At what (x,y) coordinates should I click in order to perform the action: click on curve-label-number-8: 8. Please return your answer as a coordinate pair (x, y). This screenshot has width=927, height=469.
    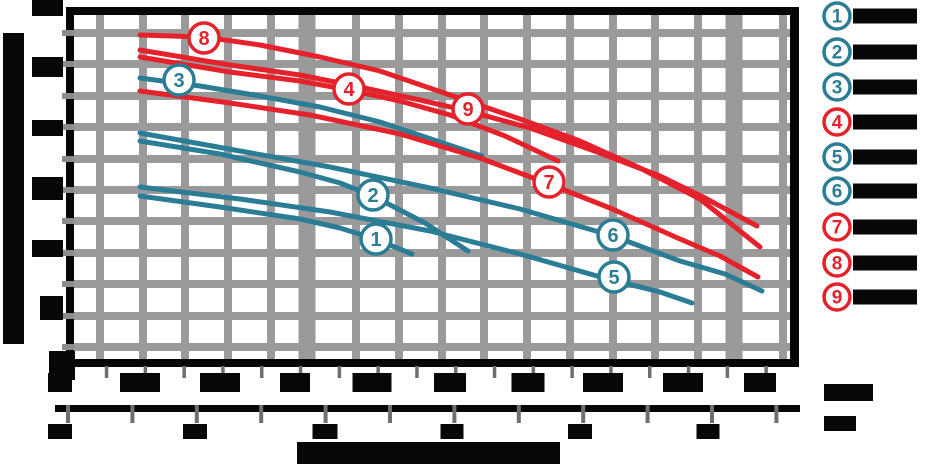
    Looking at the image, I should click on (203, 39).